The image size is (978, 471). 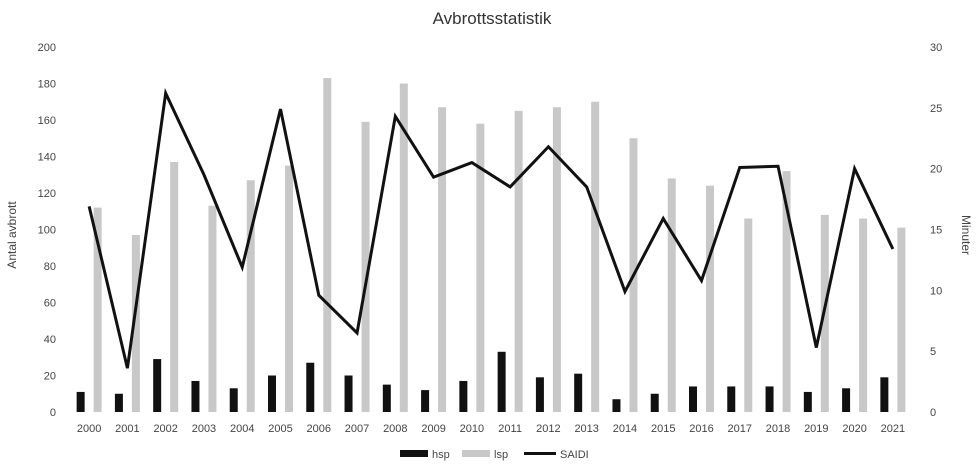 I want to click on x-tick-label: 2003, so click(x=204, y=429).